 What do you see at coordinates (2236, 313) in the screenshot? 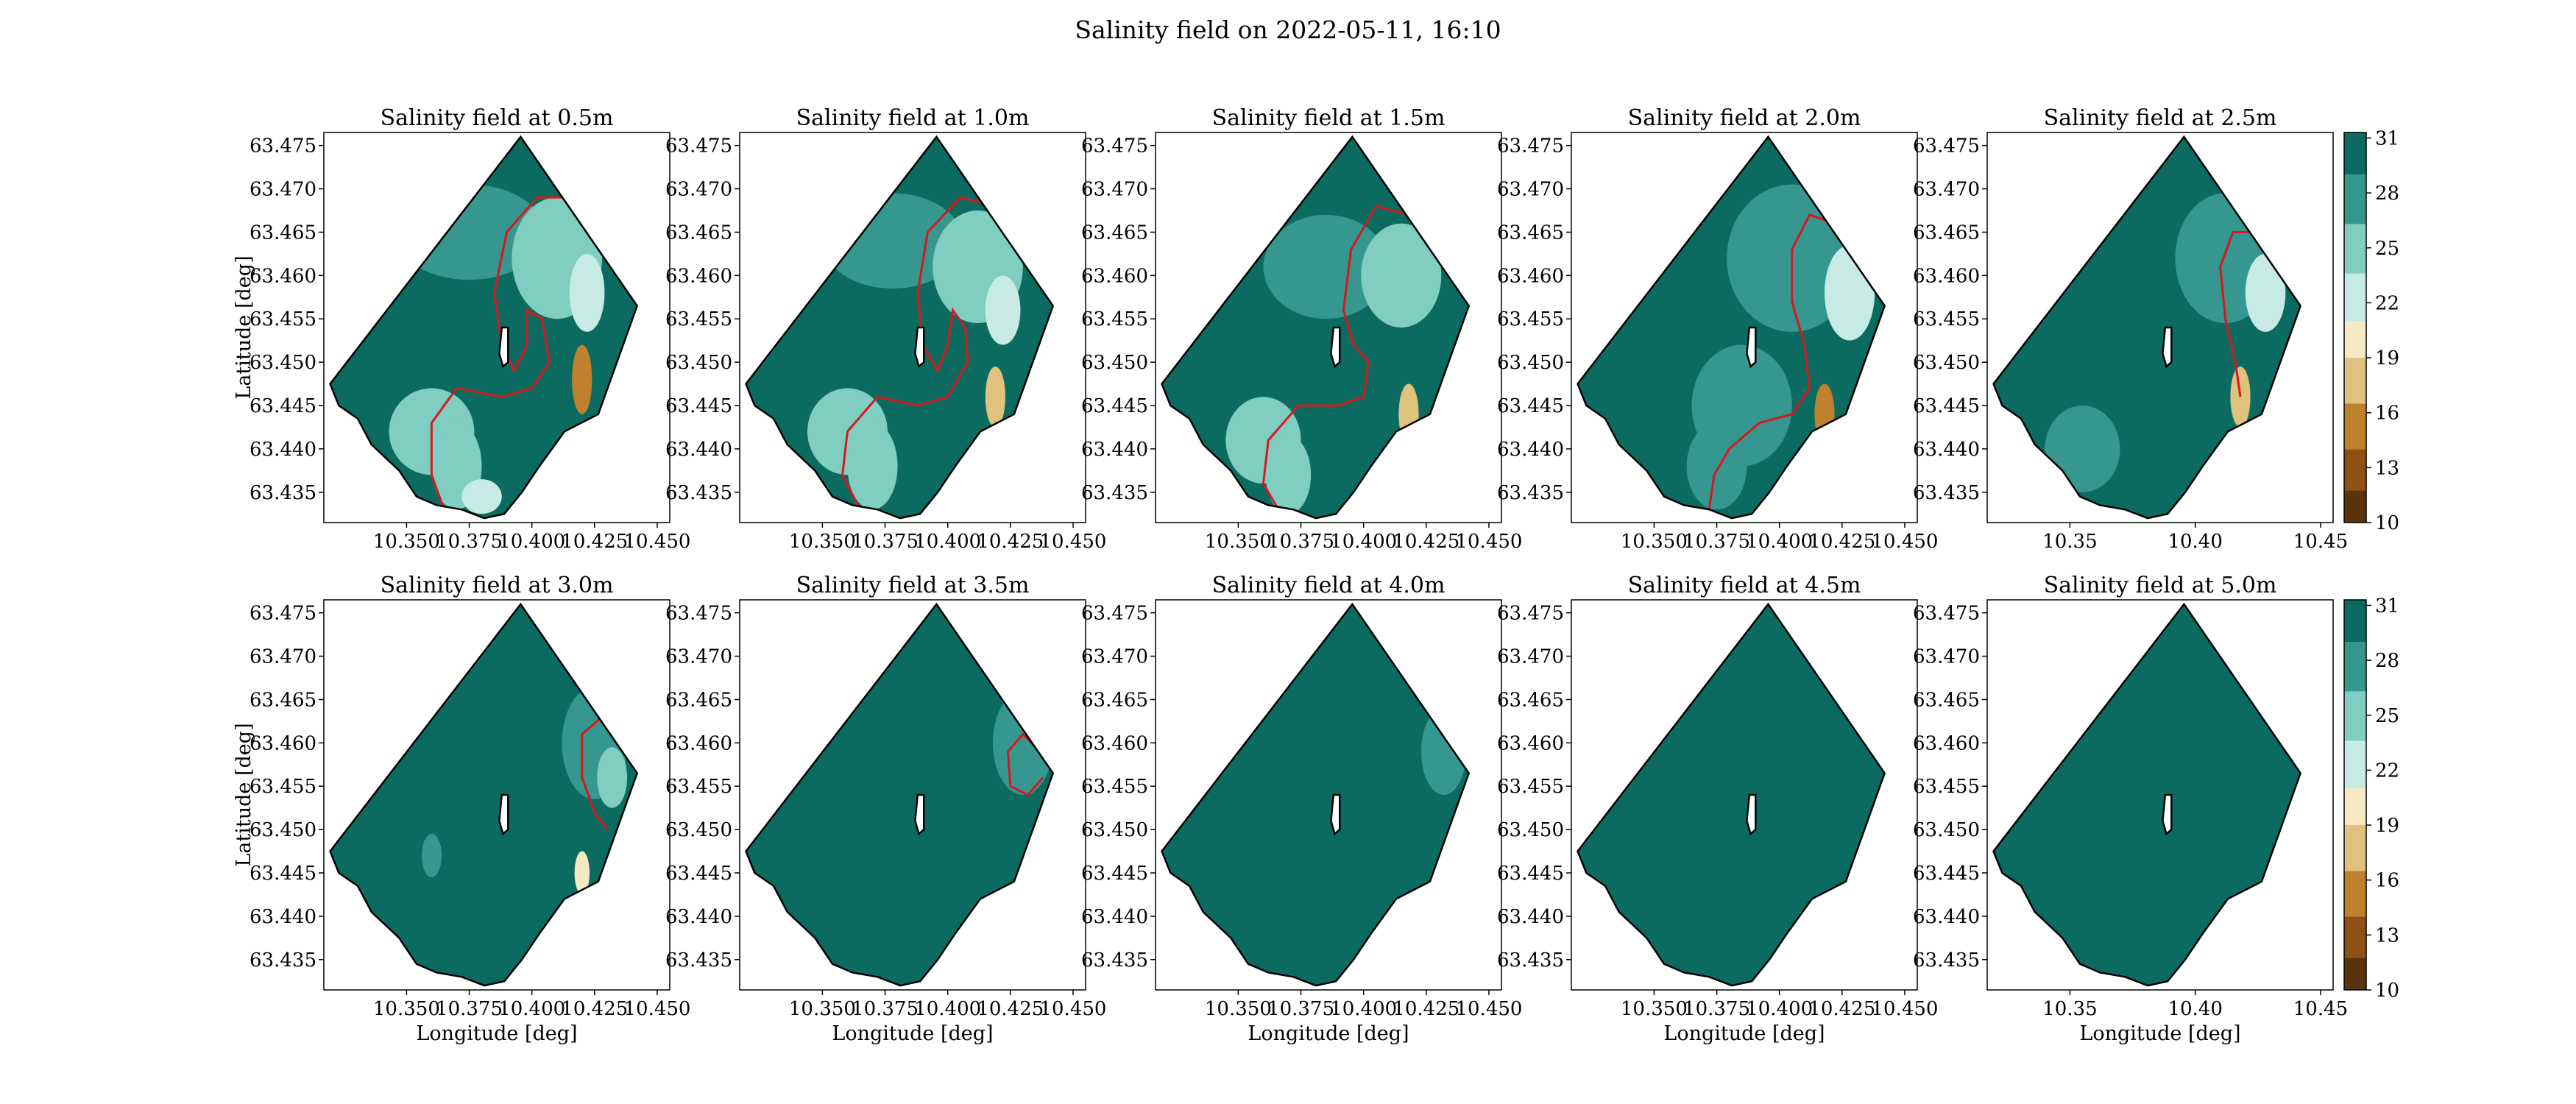
I see `front-contour` at bounding box center [2236, 313].